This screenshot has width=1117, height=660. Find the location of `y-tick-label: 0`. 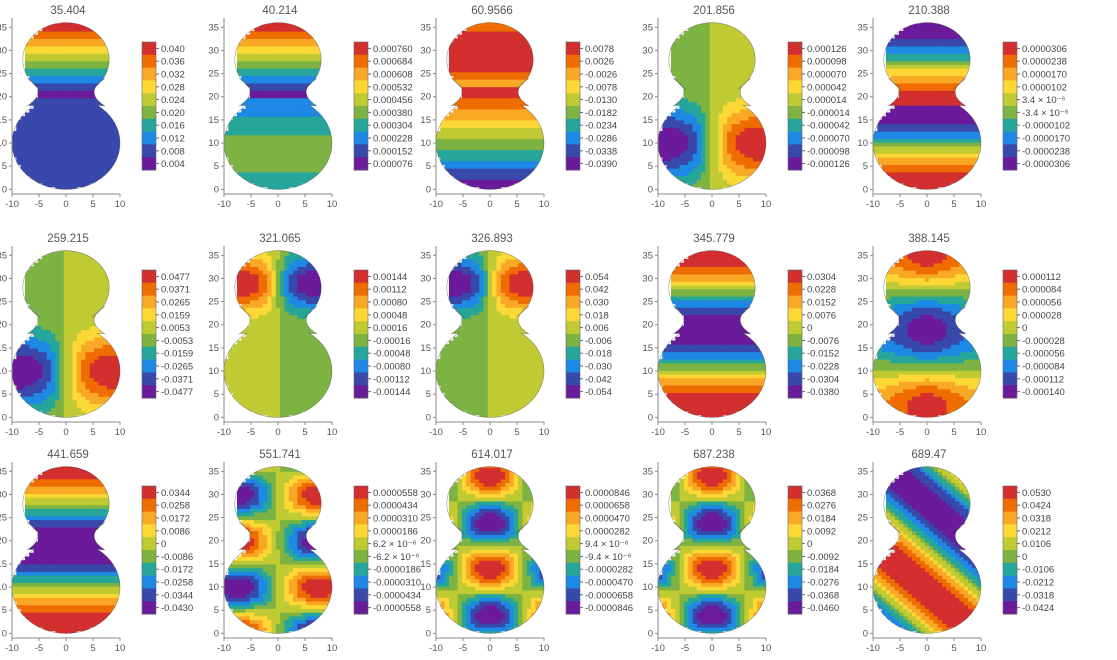

y-tick-label: 0 is located at coordinates (650, 189).